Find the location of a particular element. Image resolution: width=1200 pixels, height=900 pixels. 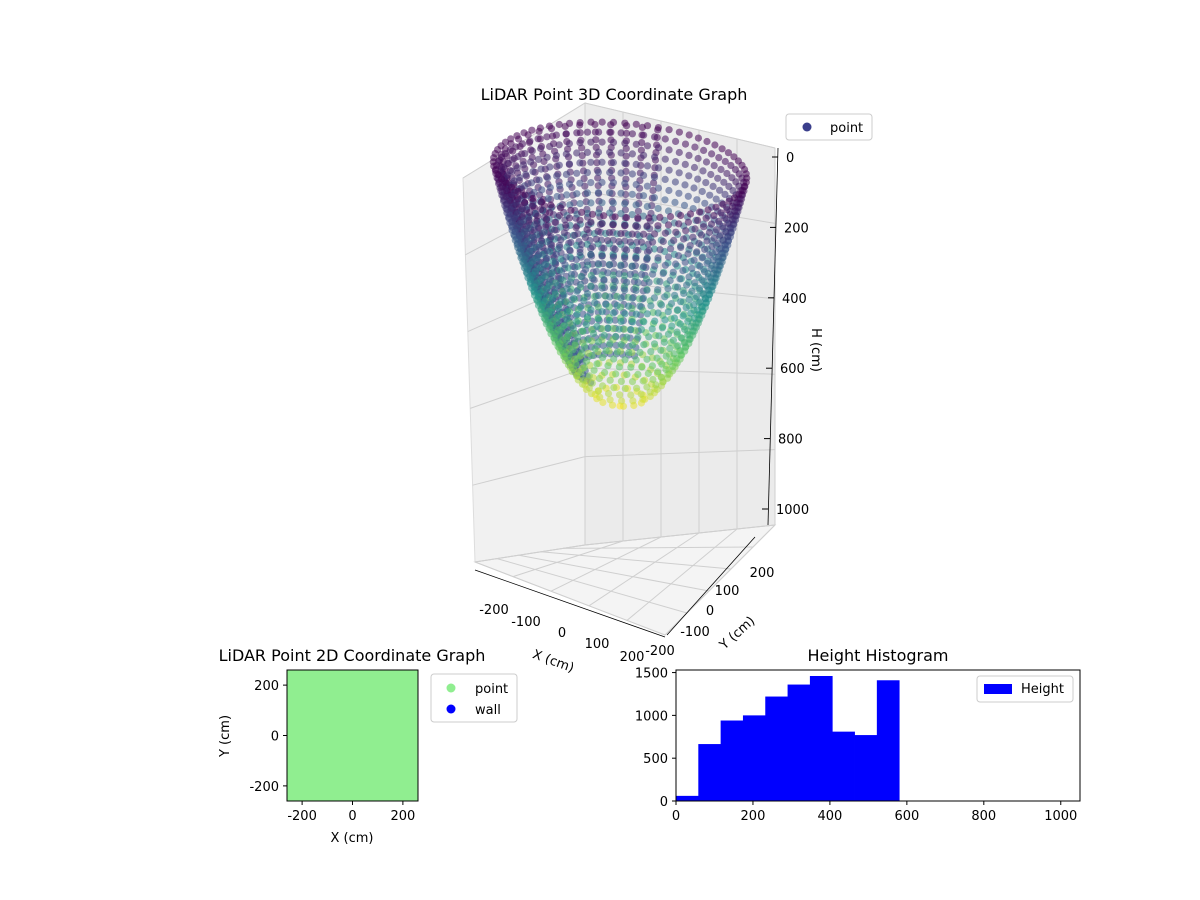

y-tick-label: 200 is located at coordinates (762, 573).